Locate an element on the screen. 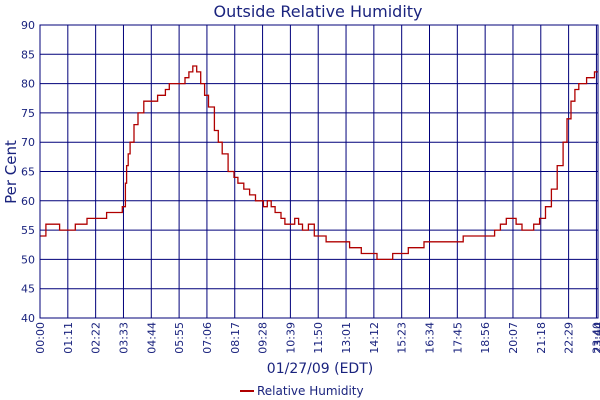  x-tick-label: 20:07 is located at coordinates (513, 338).